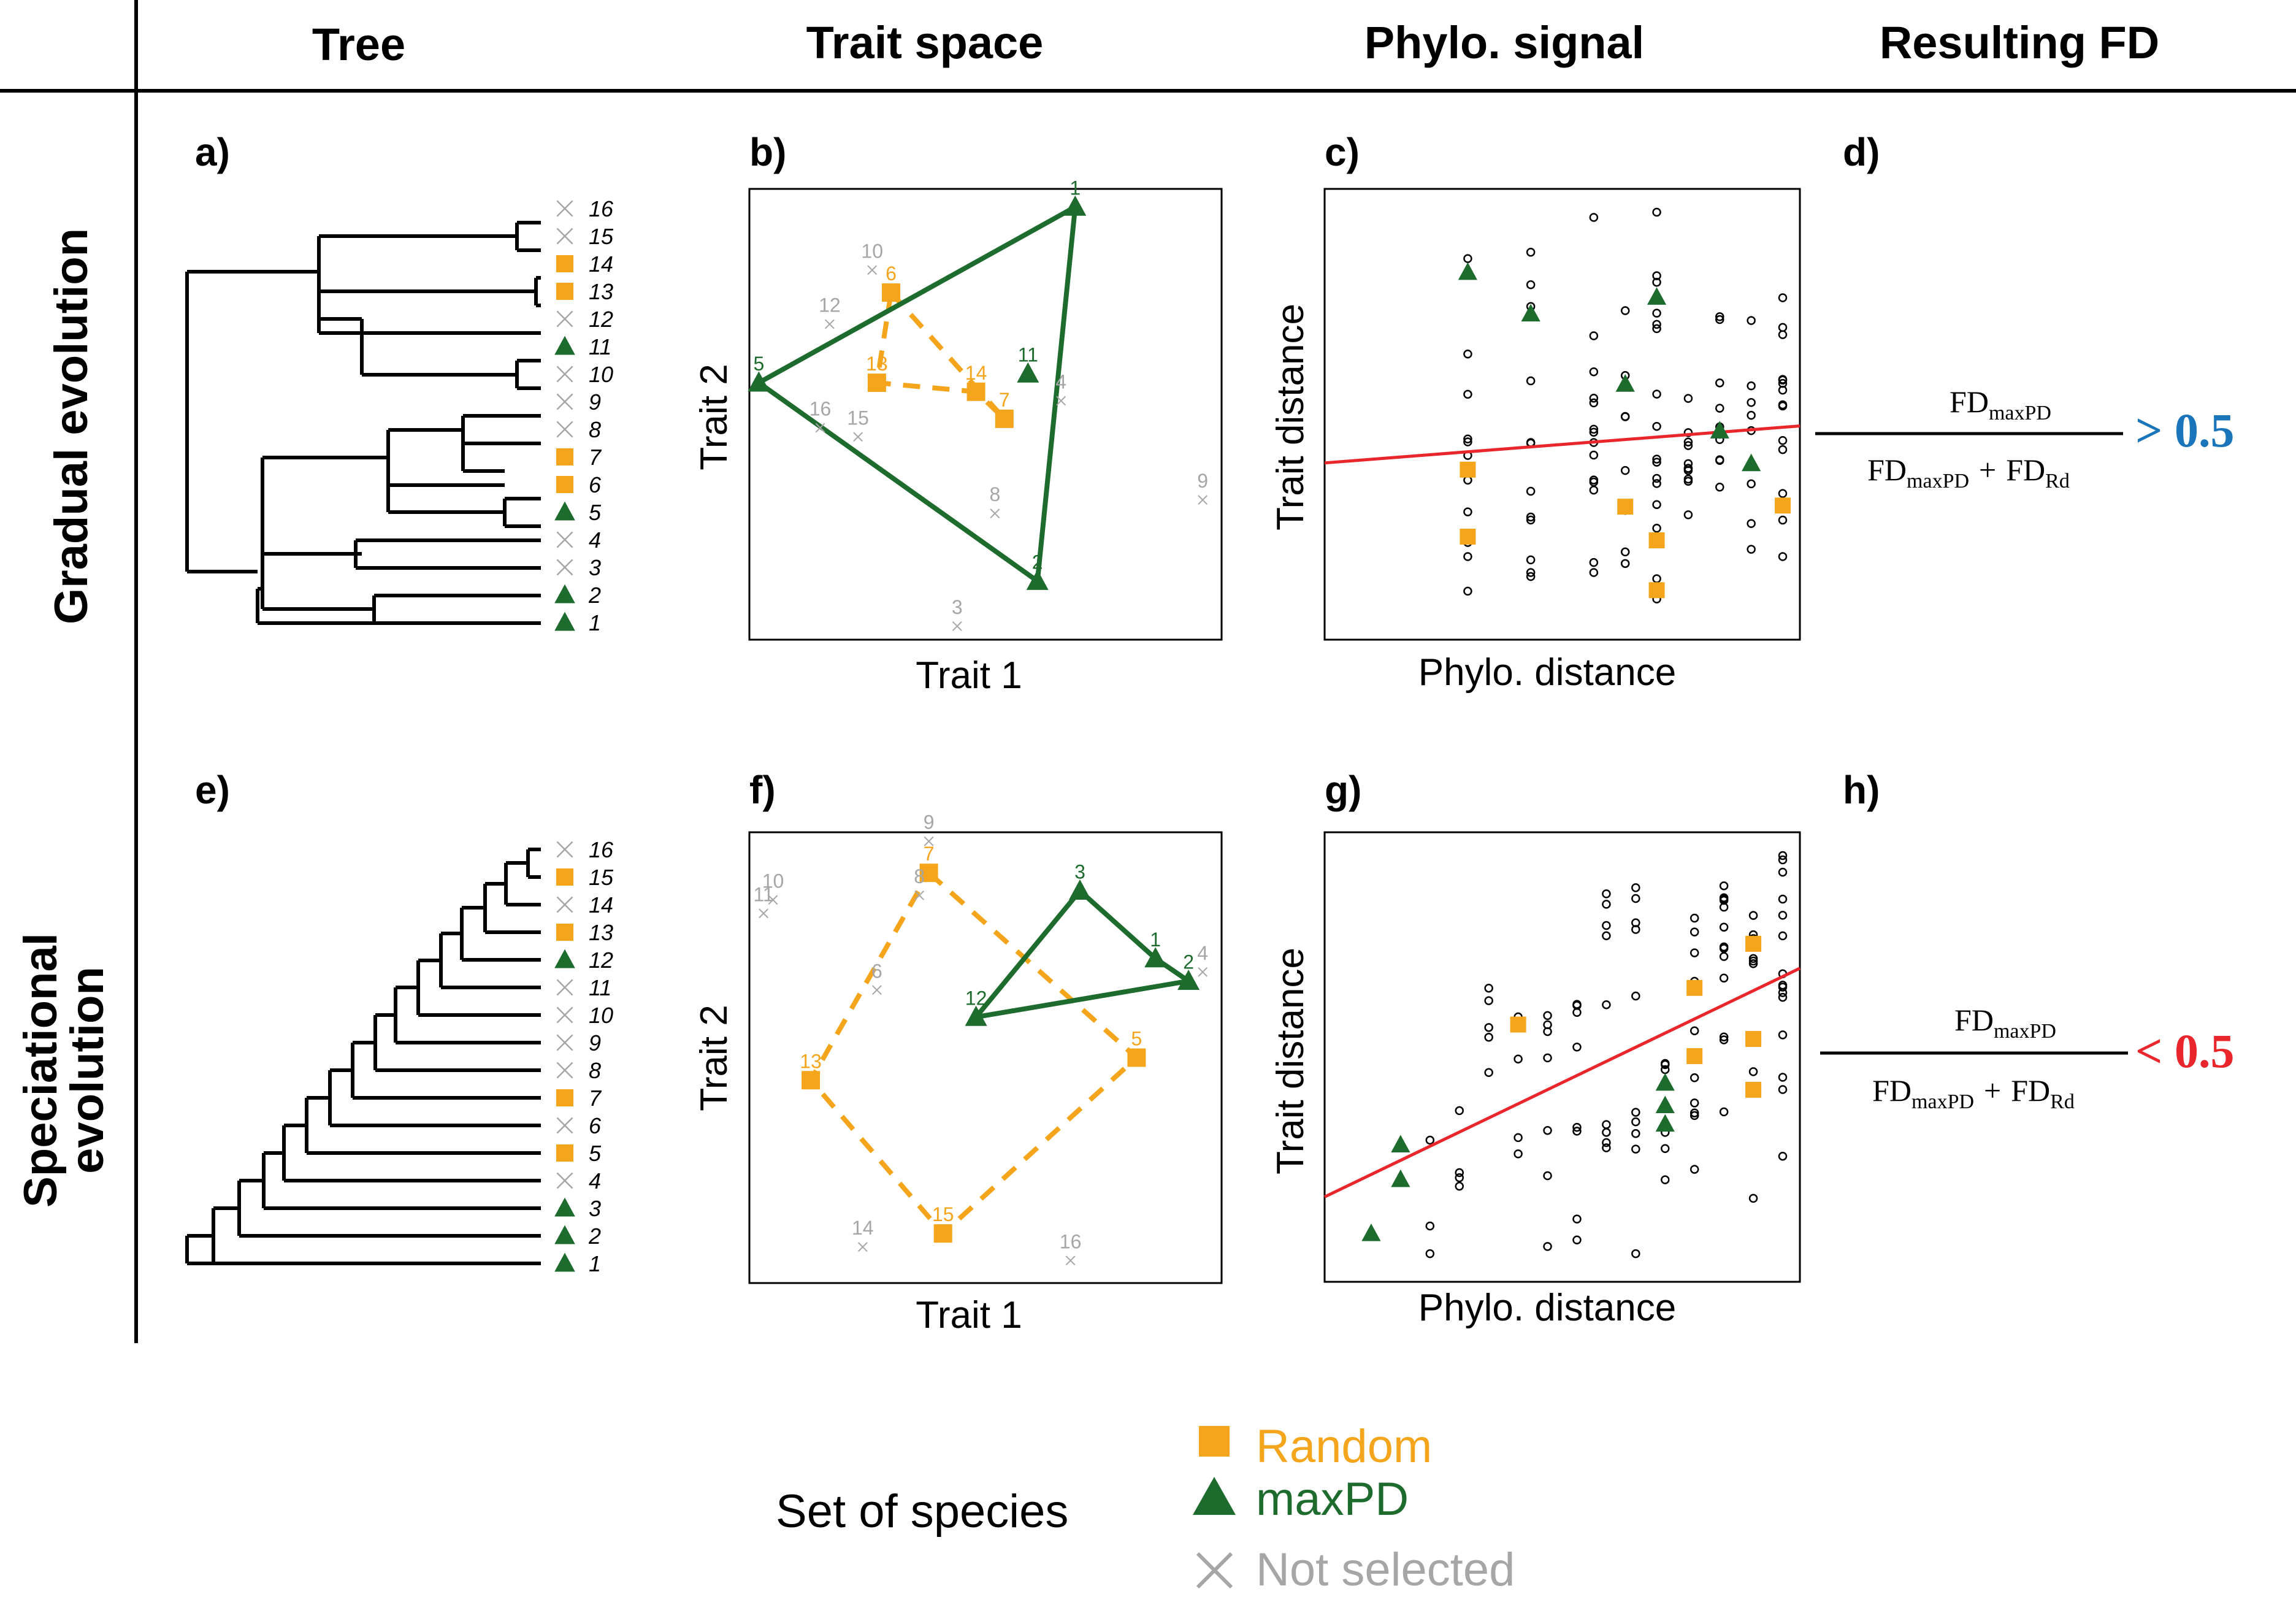  What do you see at coordinates (762, 790) in the screenshot?
I see `panel-label-f: f)` at bounding box center [762, 790].